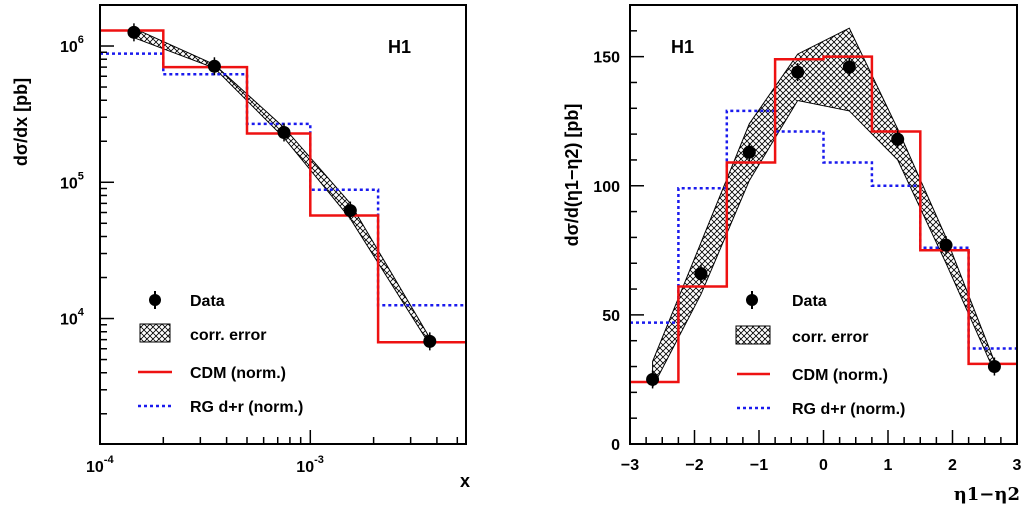 The height and width of the screenshot is (508, 1026). Describe the element at coordinates (72, 45) in the screenshot. I see `left-y-tick-label: 10⁶` at that location.